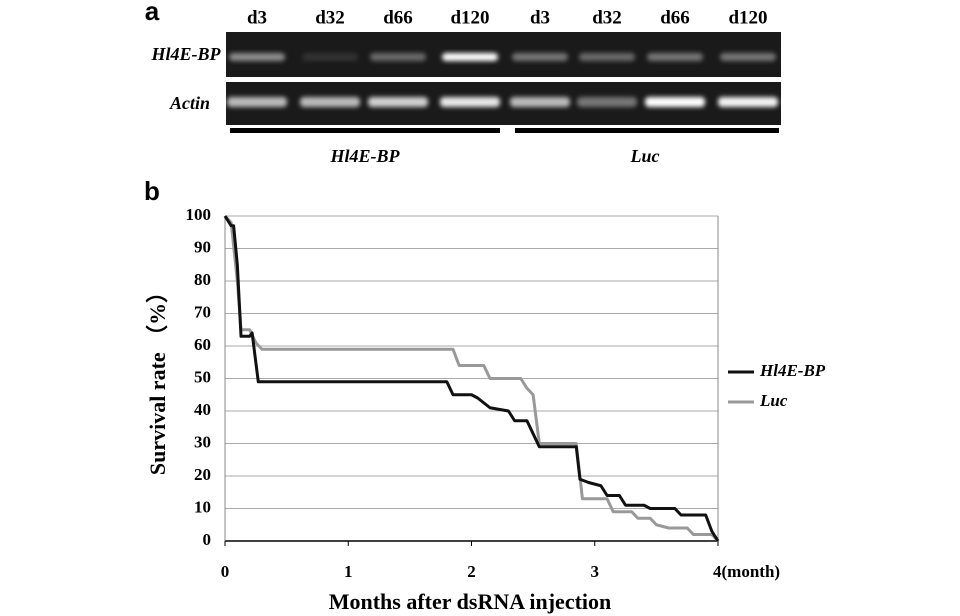 The height and width of the screenshot is (616, 960). I want to click on y-tick-label: 100, so click(199, 214).